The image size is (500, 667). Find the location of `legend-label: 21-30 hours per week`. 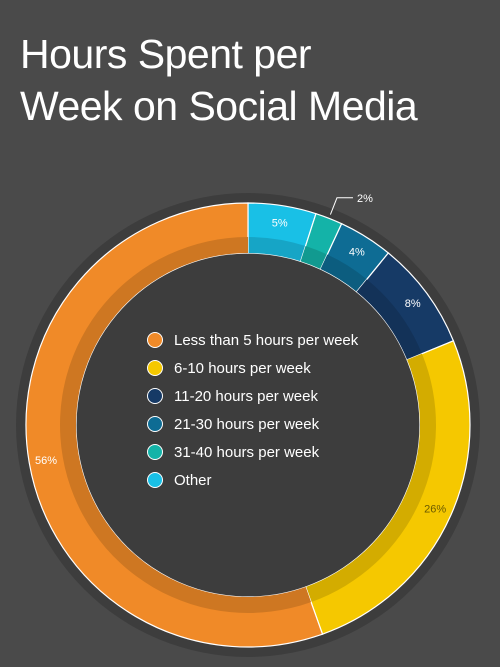

legend-label: 21-30 hours per week is located at coordinates (247, 424).